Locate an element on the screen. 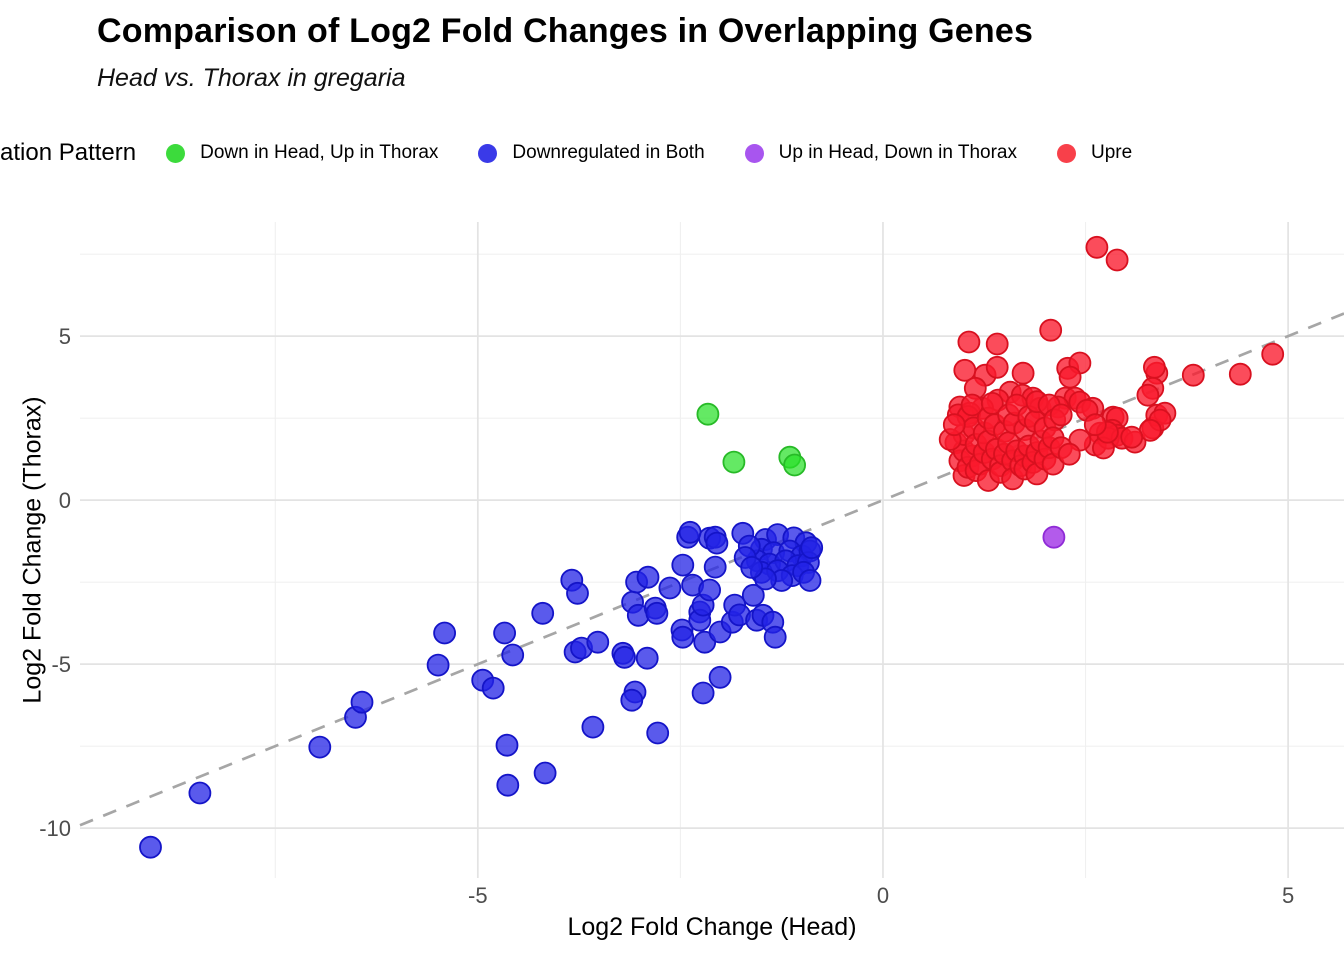 The image size is (1344, 960). legend-item: Up in Head, Down in Thorax is located at coordinates (880, 153).